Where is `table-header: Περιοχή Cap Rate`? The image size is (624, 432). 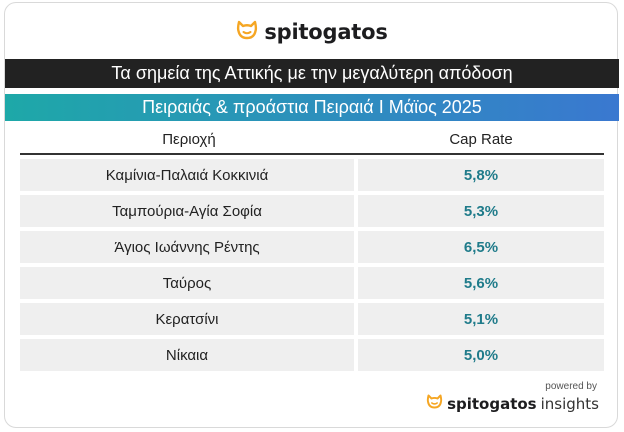 table-header: Περιοχή Cap Rate is located at coordinates (312, 140).